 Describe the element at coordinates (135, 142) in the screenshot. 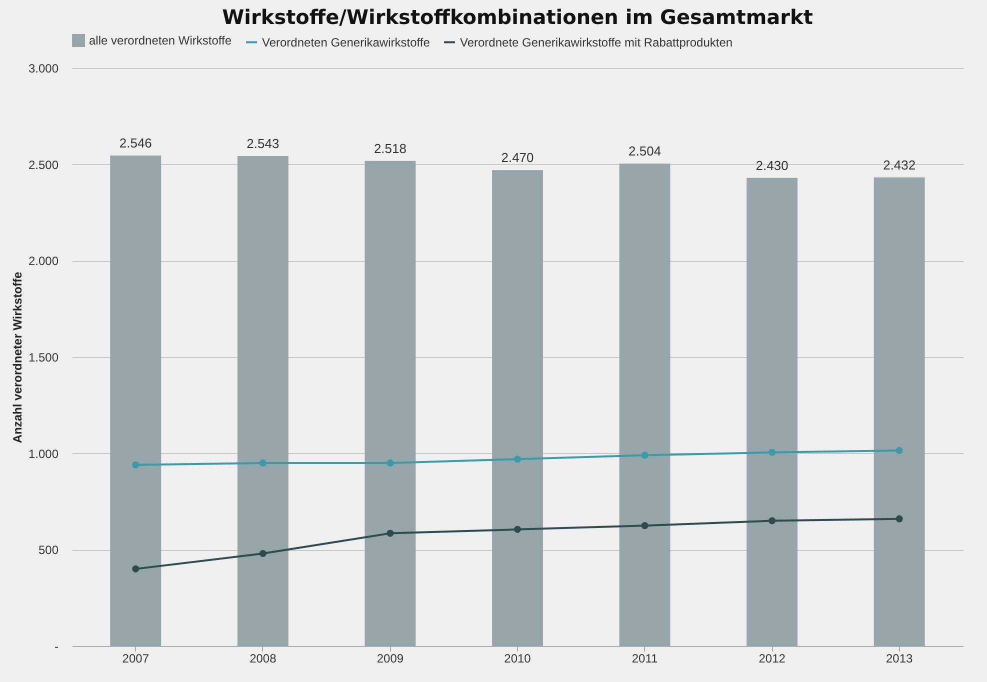

I see `data-label: 2.546` at that location.